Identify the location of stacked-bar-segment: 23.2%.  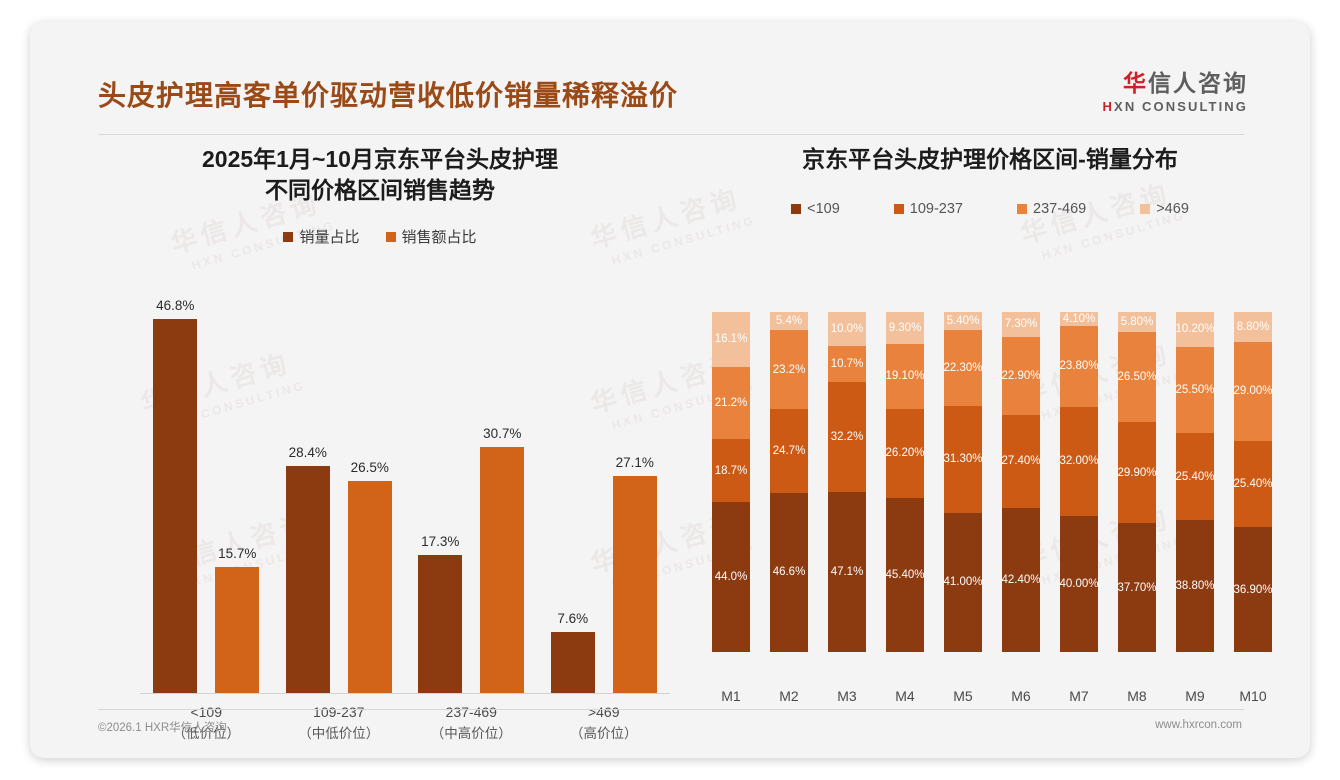
(789, 370).